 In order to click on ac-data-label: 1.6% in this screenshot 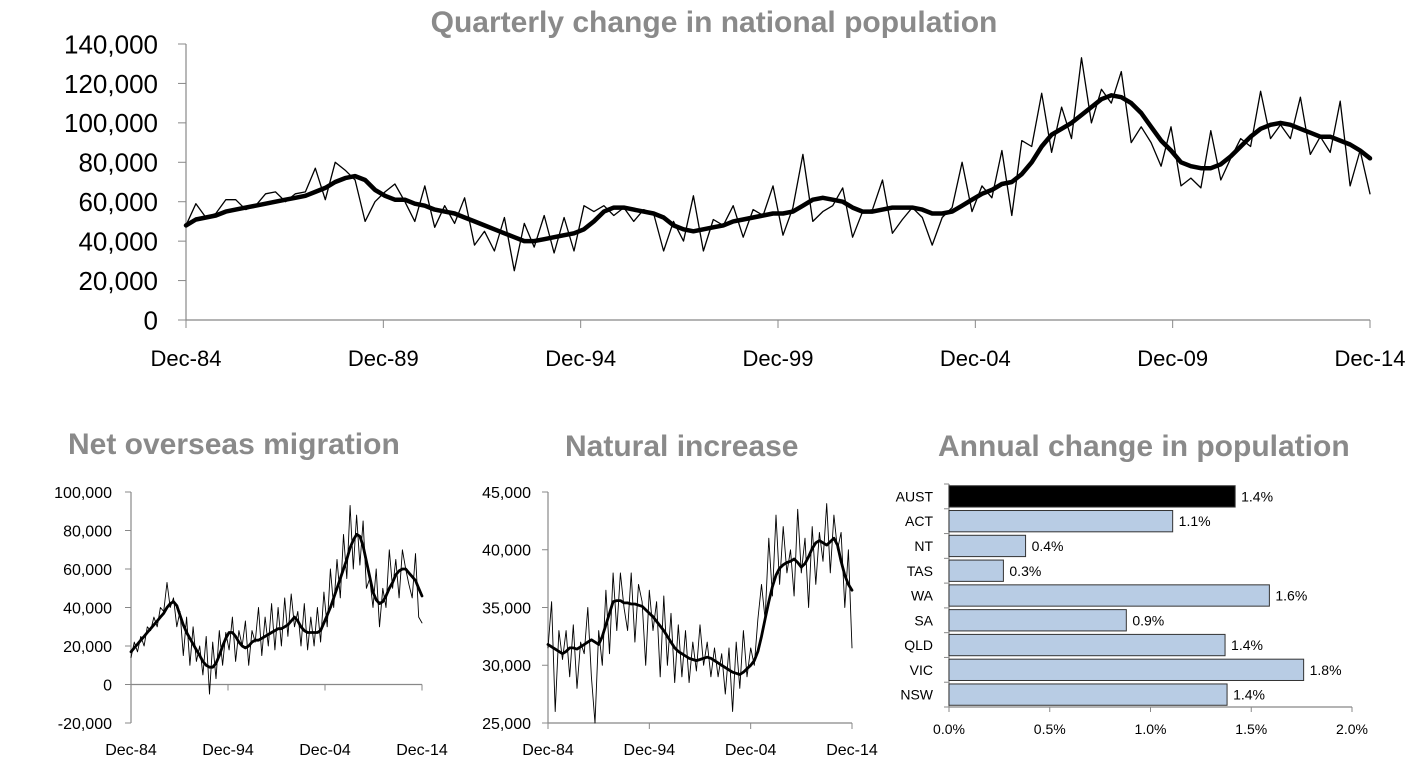, I will do `click(1291, 596)`.